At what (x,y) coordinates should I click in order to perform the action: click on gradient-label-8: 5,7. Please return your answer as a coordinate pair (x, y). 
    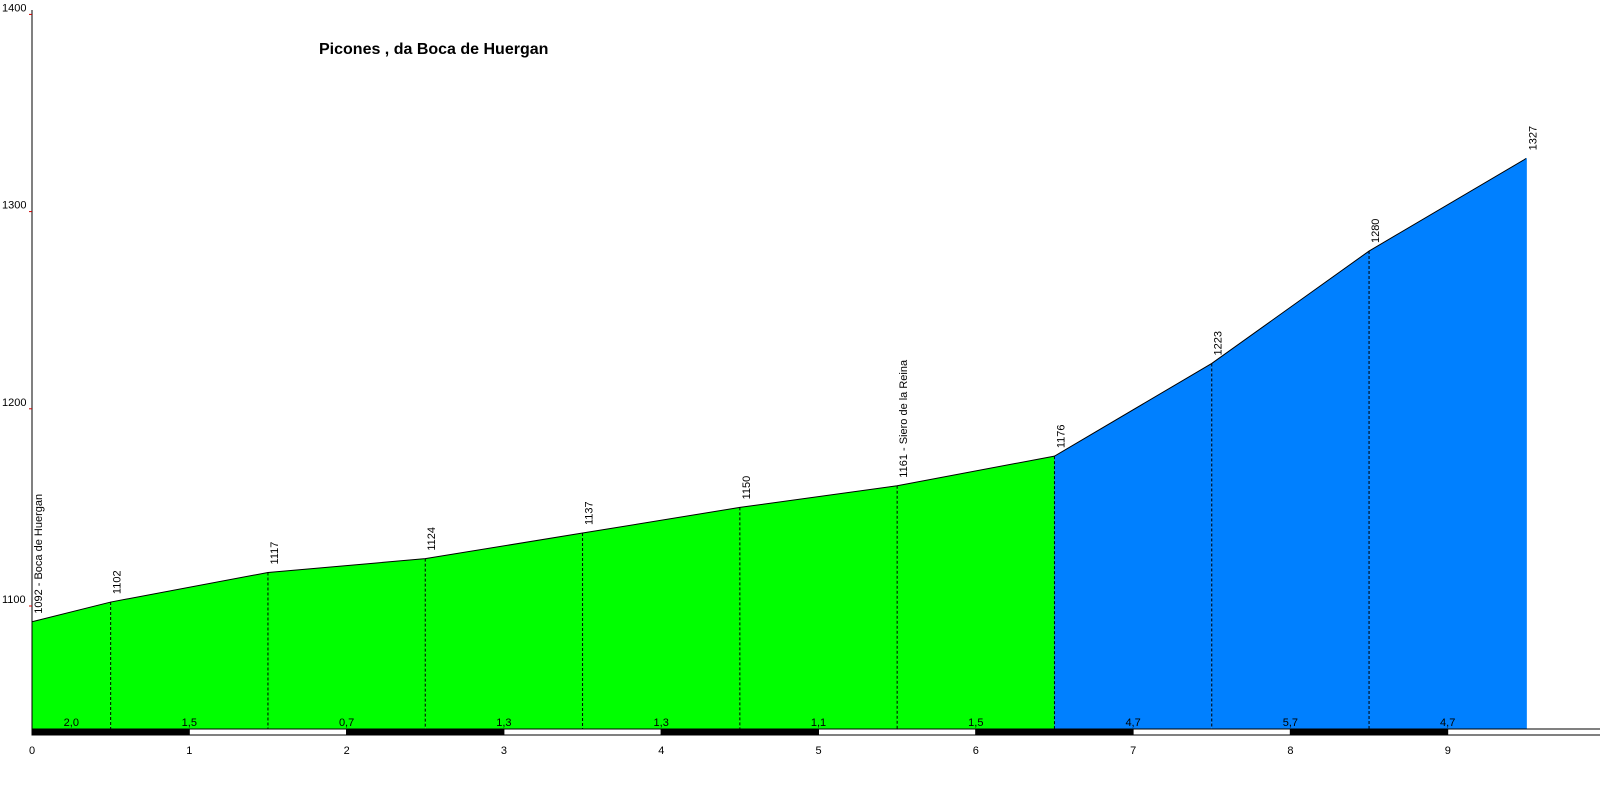
    Looking at the image, I should click on (1290, 723).